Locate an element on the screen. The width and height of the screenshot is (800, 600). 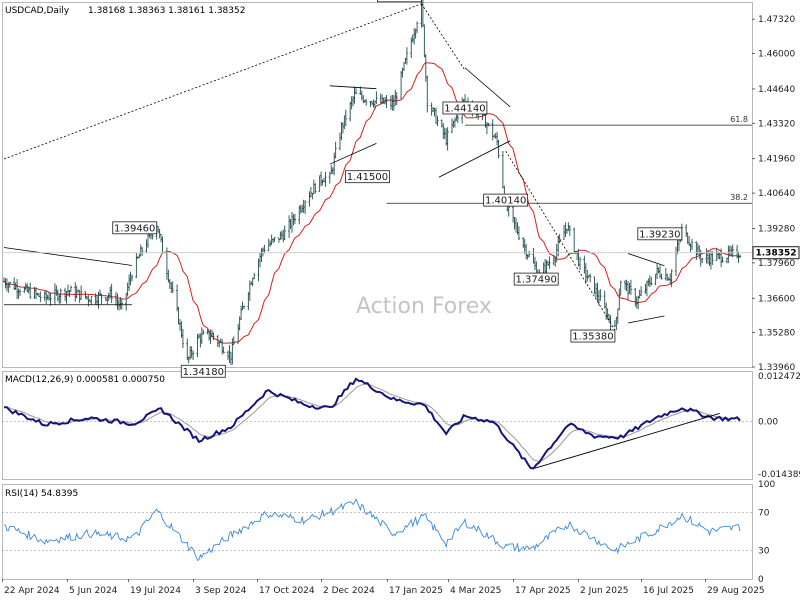
fib-level-label-61.8: 61.8 is located at coordinates (739, 119).